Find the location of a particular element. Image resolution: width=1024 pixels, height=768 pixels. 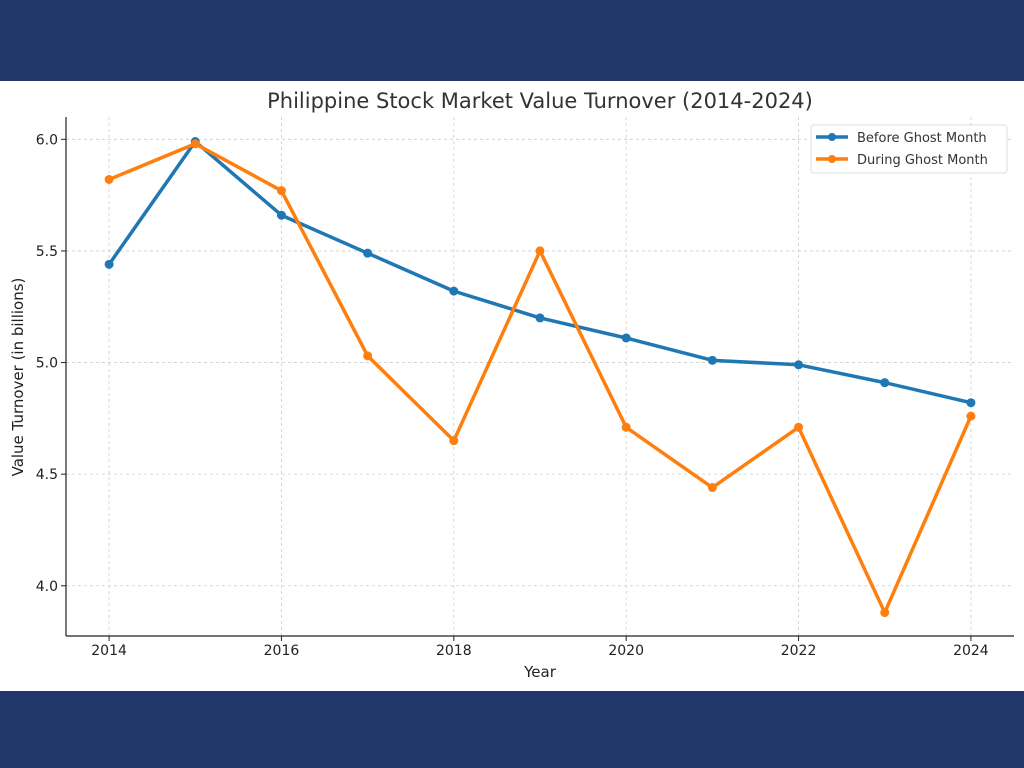

x-tick-label: 2014 is located at coordinates (109, 651).